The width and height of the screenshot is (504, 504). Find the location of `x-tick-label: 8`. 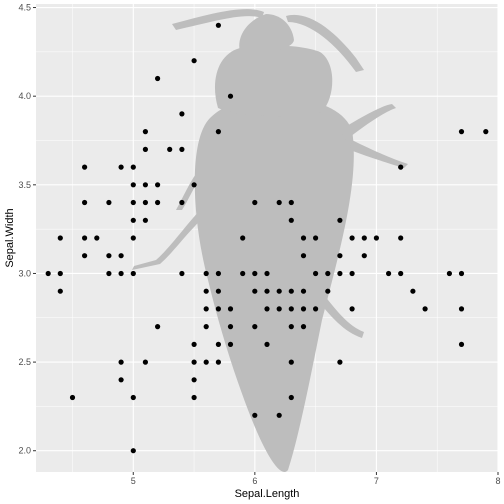

x-tick-label: 8 is located at coordinates (497, 481).